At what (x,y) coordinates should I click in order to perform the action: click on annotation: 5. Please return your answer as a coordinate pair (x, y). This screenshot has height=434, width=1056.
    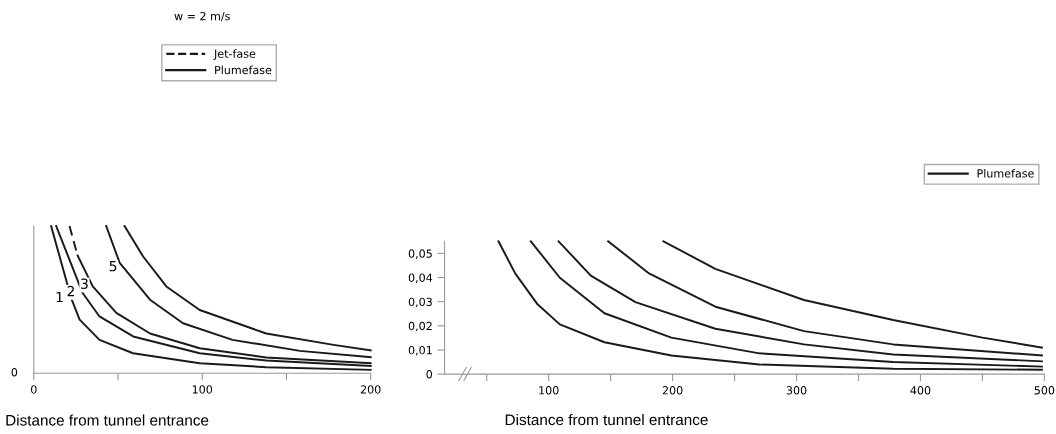
    Looking at the image, I should click on (113, 266).